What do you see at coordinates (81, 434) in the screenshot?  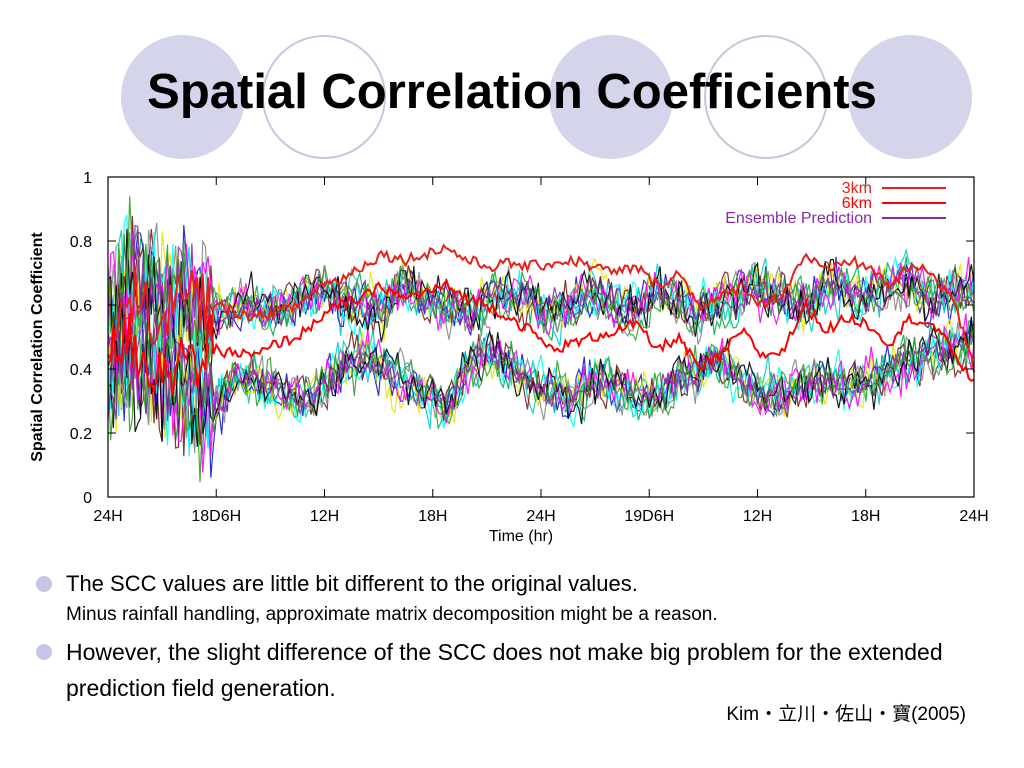 I see `y-tick-label: 0.2` at bounding box center [81, 434].